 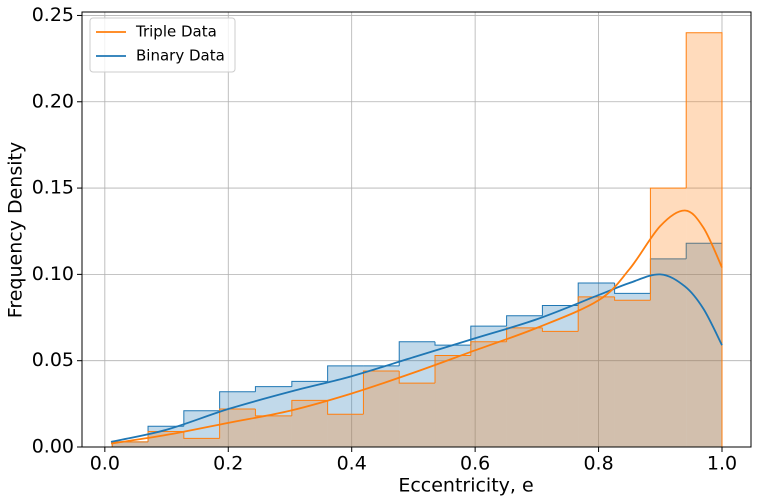 What do you see at coordinates (465, 486) in the screenshot?
I see `x-axis-label: Eccentricity, e` at bounding box center [465, 486].